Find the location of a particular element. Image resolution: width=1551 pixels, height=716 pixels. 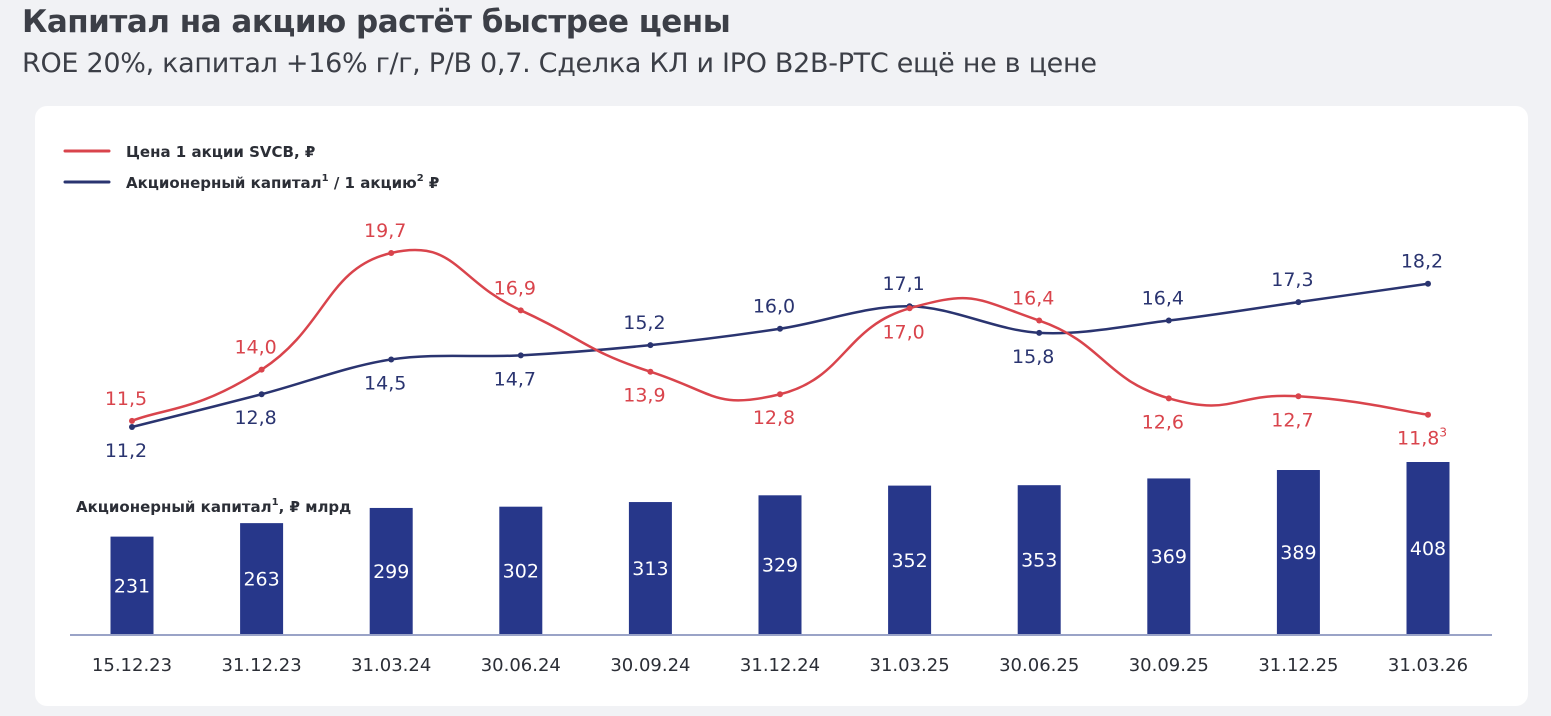

equity-label-4: 15,2 is located at coordinates (644, 323).